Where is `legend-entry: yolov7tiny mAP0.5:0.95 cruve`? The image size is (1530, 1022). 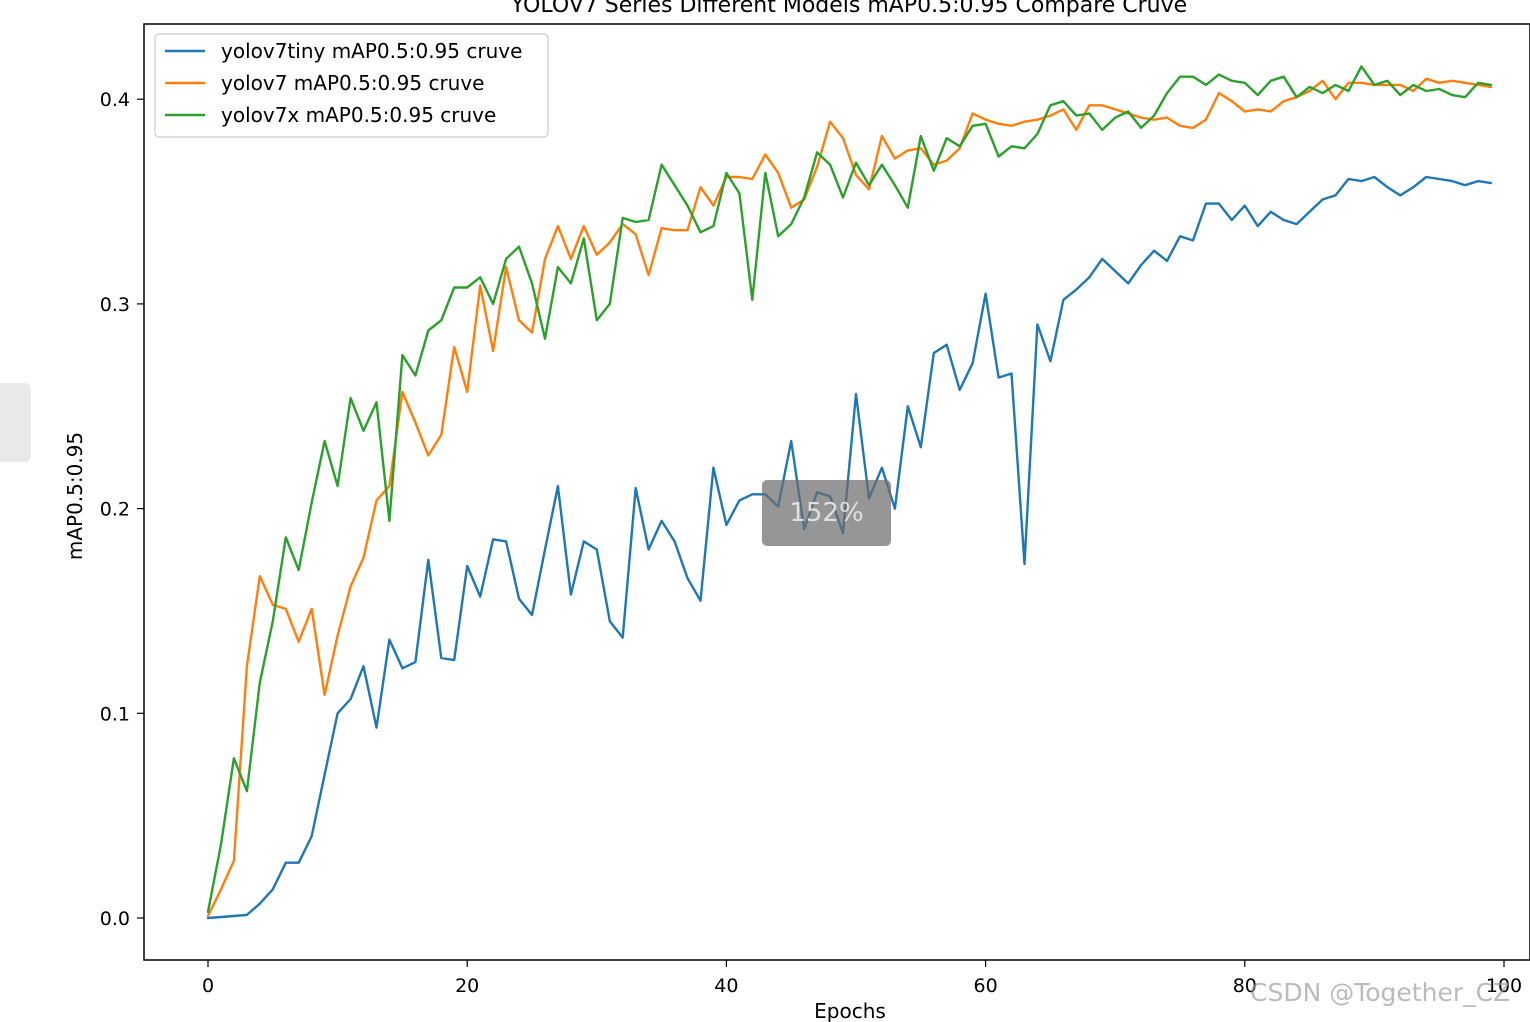
legend-entry: yolov7tiny mAP0.5:0.95 cruve is located at coordinates (371, 51).